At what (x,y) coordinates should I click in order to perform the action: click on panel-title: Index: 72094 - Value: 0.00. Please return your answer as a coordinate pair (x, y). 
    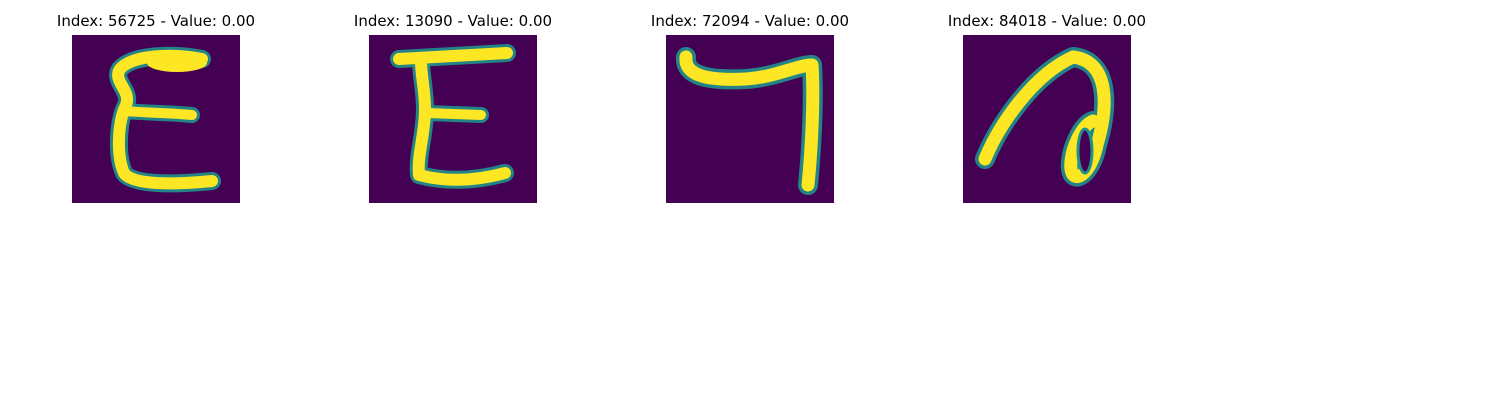
    Looking at the image, I should click on (750, 21).